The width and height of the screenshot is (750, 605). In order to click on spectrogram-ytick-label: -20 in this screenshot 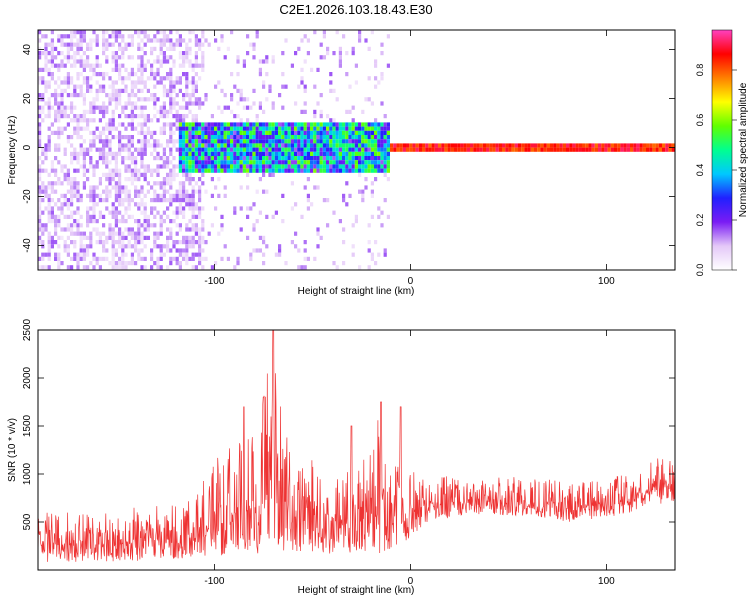, I will do `click(27, 196)`.